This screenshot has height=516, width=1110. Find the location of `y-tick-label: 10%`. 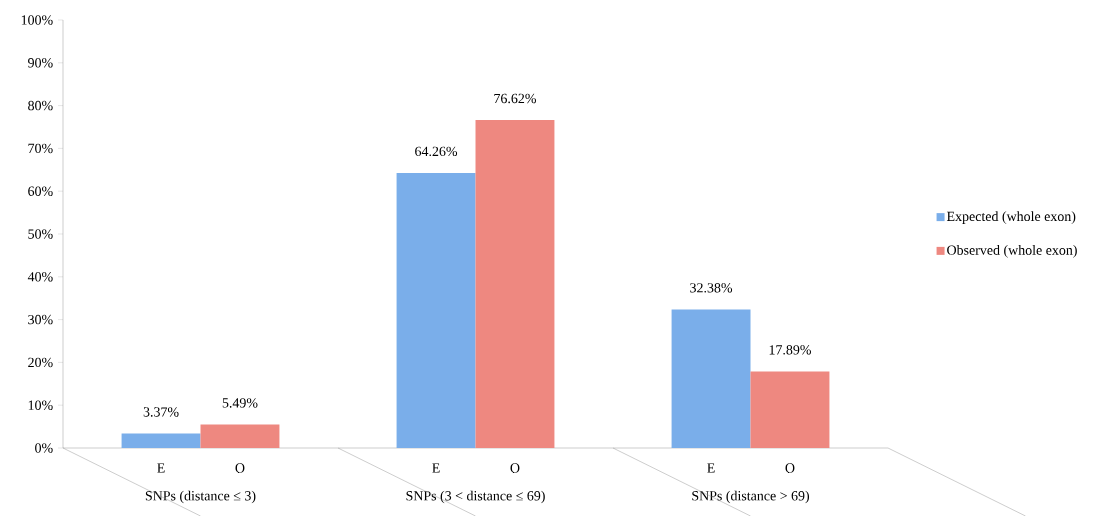

y-tick-label: 10% is located at coordinates (40, 405).